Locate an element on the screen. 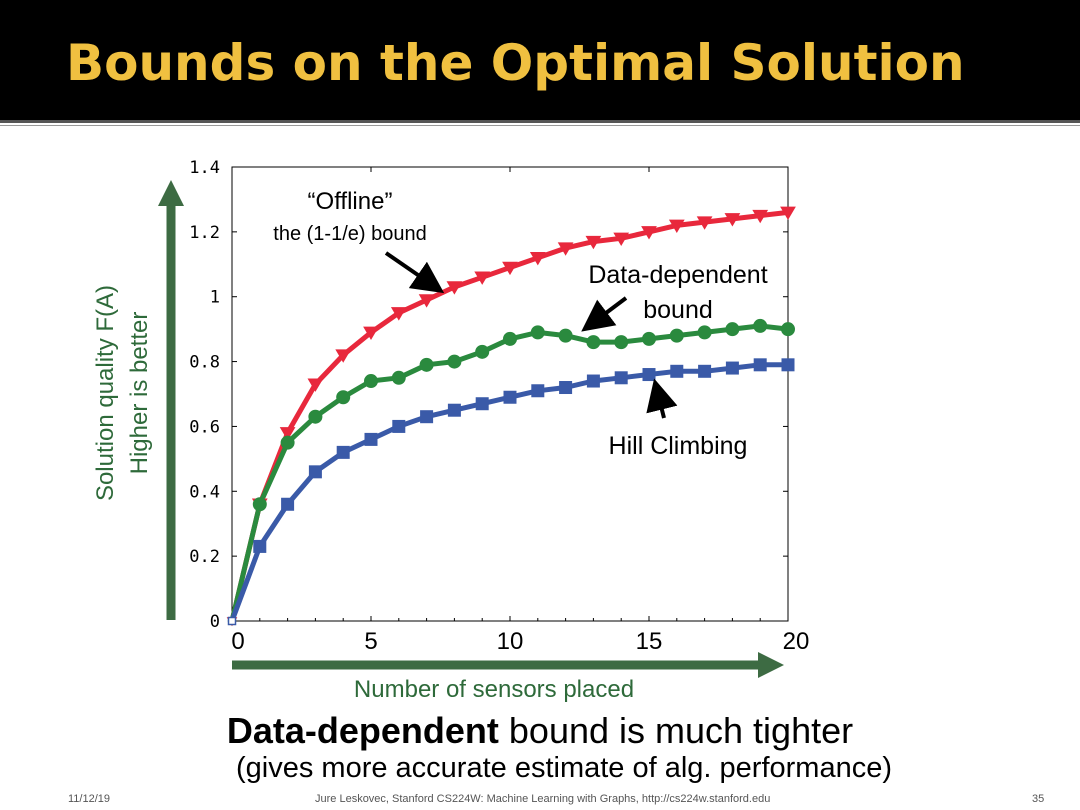 The image size is (1080, 810). y-tick-label: 0.2 is located at coordinates (204, 557).